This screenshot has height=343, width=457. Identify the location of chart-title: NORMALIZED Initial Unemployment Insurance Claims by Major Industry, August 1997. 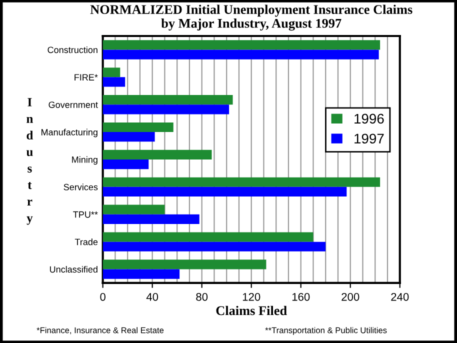
(251, 17).